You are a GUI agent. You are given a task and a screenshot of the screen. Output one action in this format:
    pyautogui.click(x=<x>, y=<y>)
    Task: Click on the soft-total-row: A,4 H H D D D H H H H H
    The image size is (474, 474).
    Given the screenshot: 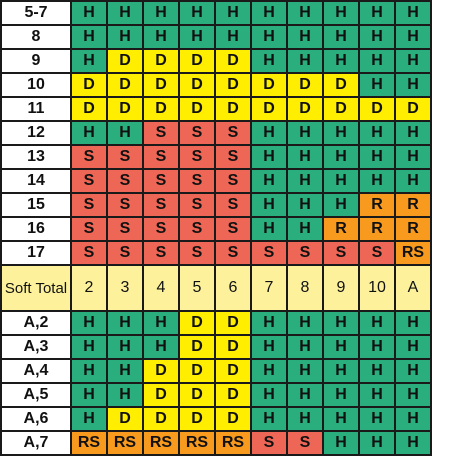 What is the action you would take?
    pyautogui.click(x=216, y=371)
    